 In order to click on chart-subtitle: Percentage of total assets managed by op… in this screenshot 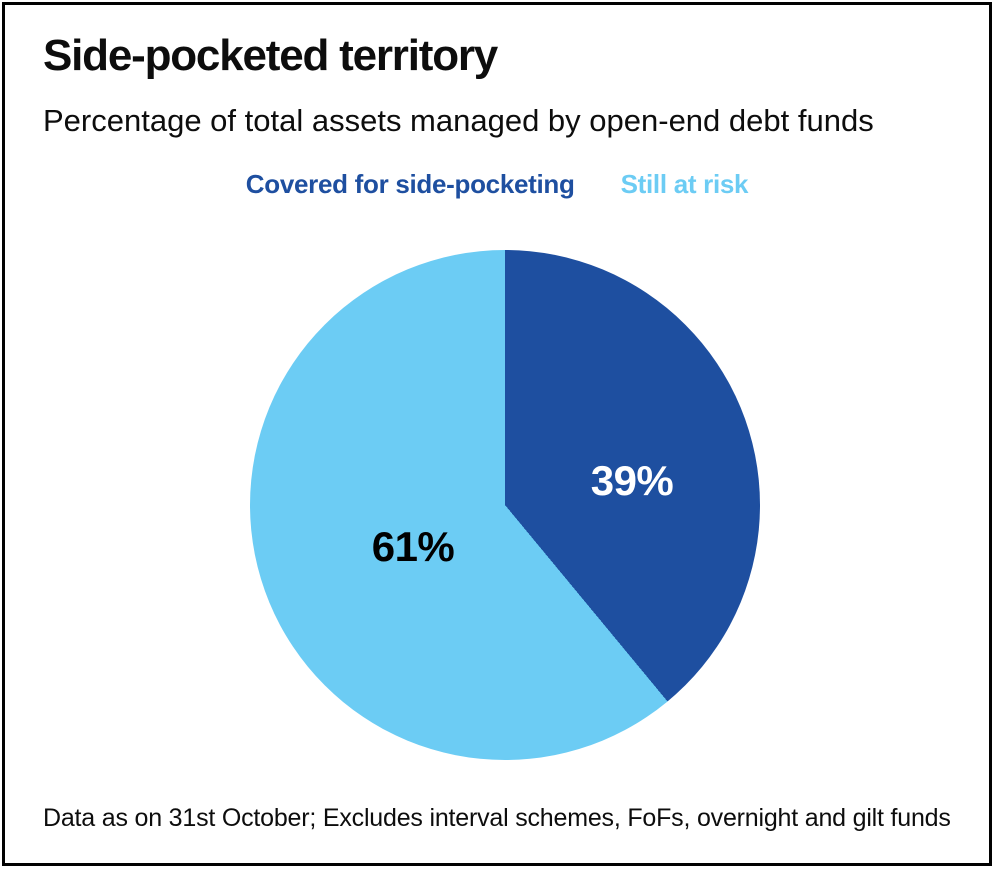, I will do `click(458, 120)`.